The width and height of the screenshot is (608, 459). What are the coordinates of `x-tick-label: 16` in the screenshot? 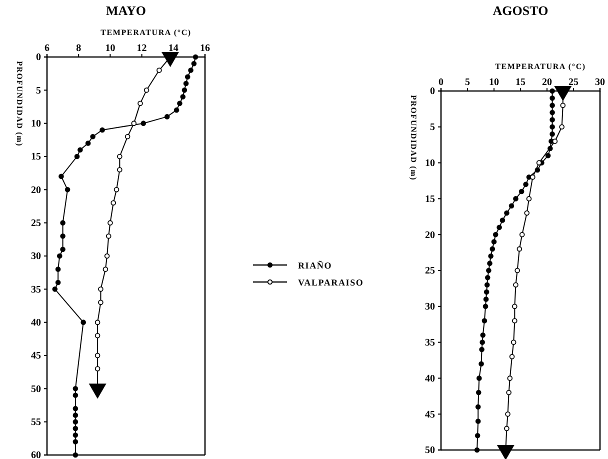 It's located at (205, 48).